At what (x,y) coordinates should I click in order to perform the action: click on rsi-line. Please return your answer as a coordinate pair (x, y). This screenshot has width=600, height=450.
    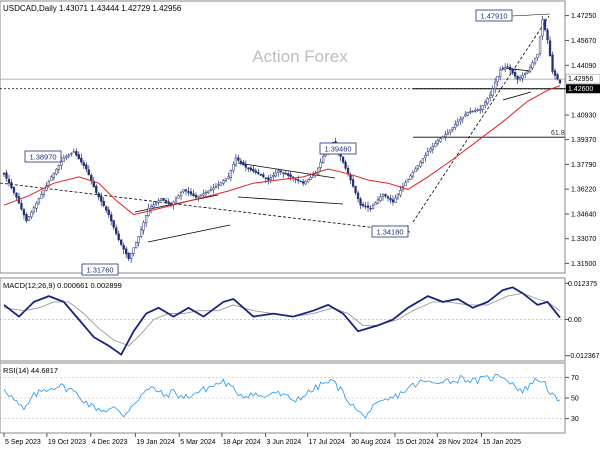
    Looking at the image, I should click on (282, 396).